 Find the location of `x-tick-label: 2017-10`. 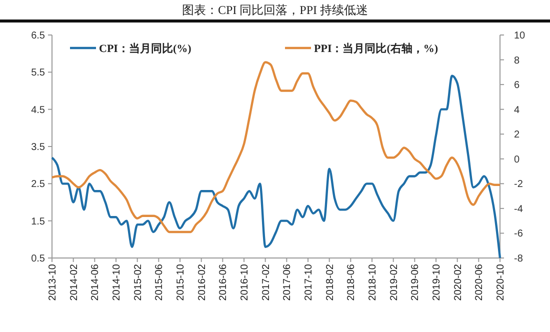

x-tick-label: 2017-10 is located at coordinates (309, 282).